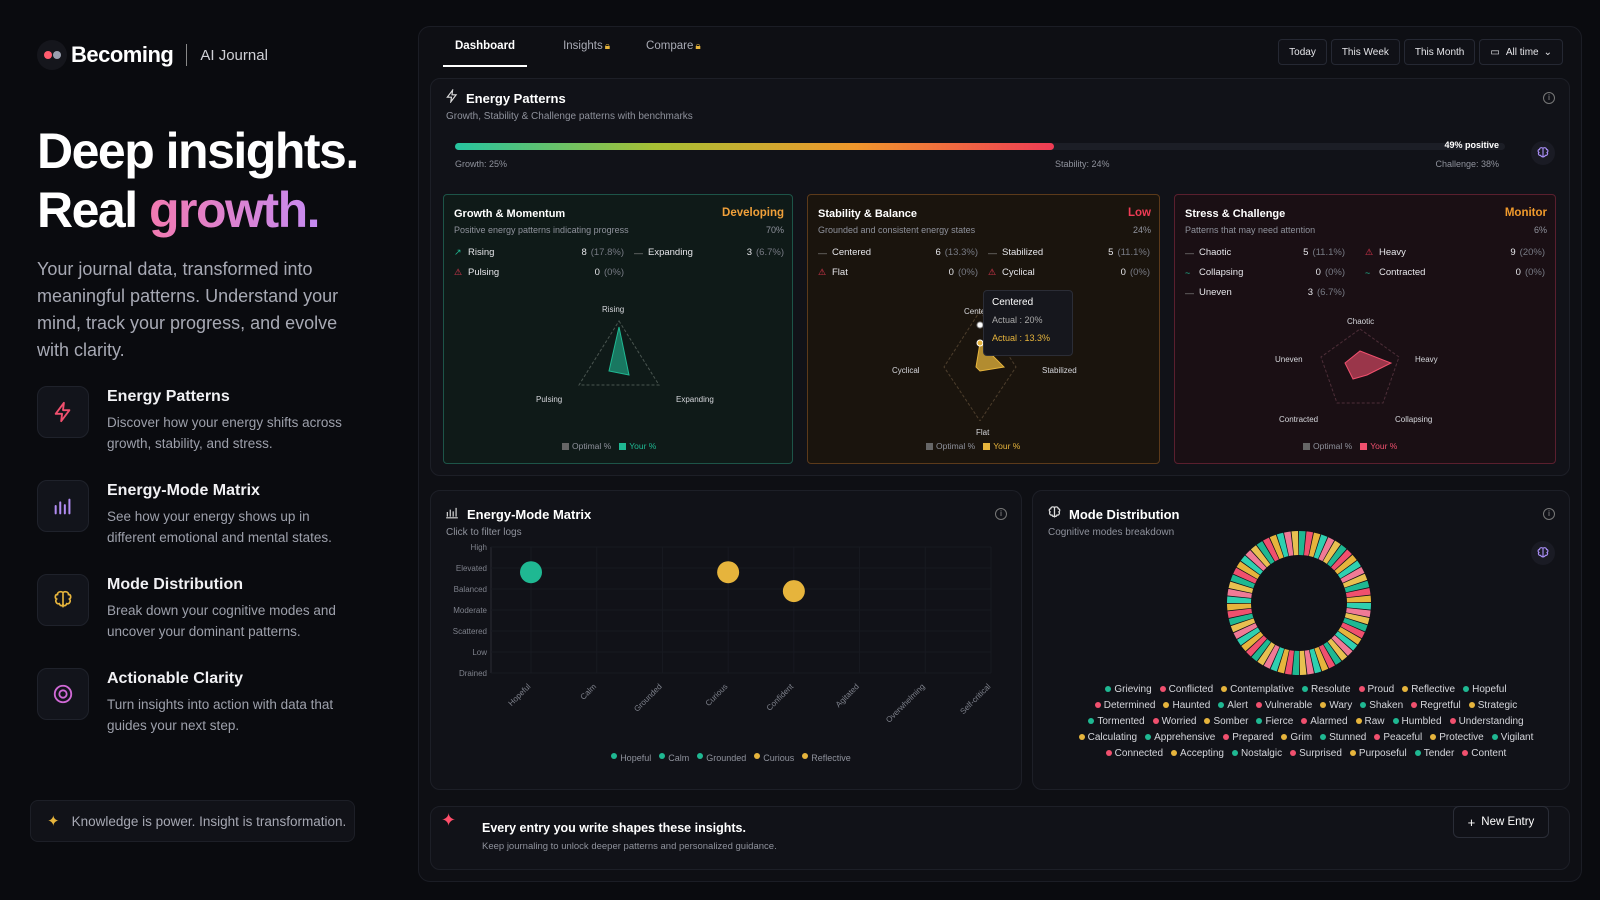 The width and height of the screenshot is (1600, 900). What do you see at coordinates (1403, 737) in the screenshot?
I see `legend-label: Peaceful` at bounding box center [1403, 737].